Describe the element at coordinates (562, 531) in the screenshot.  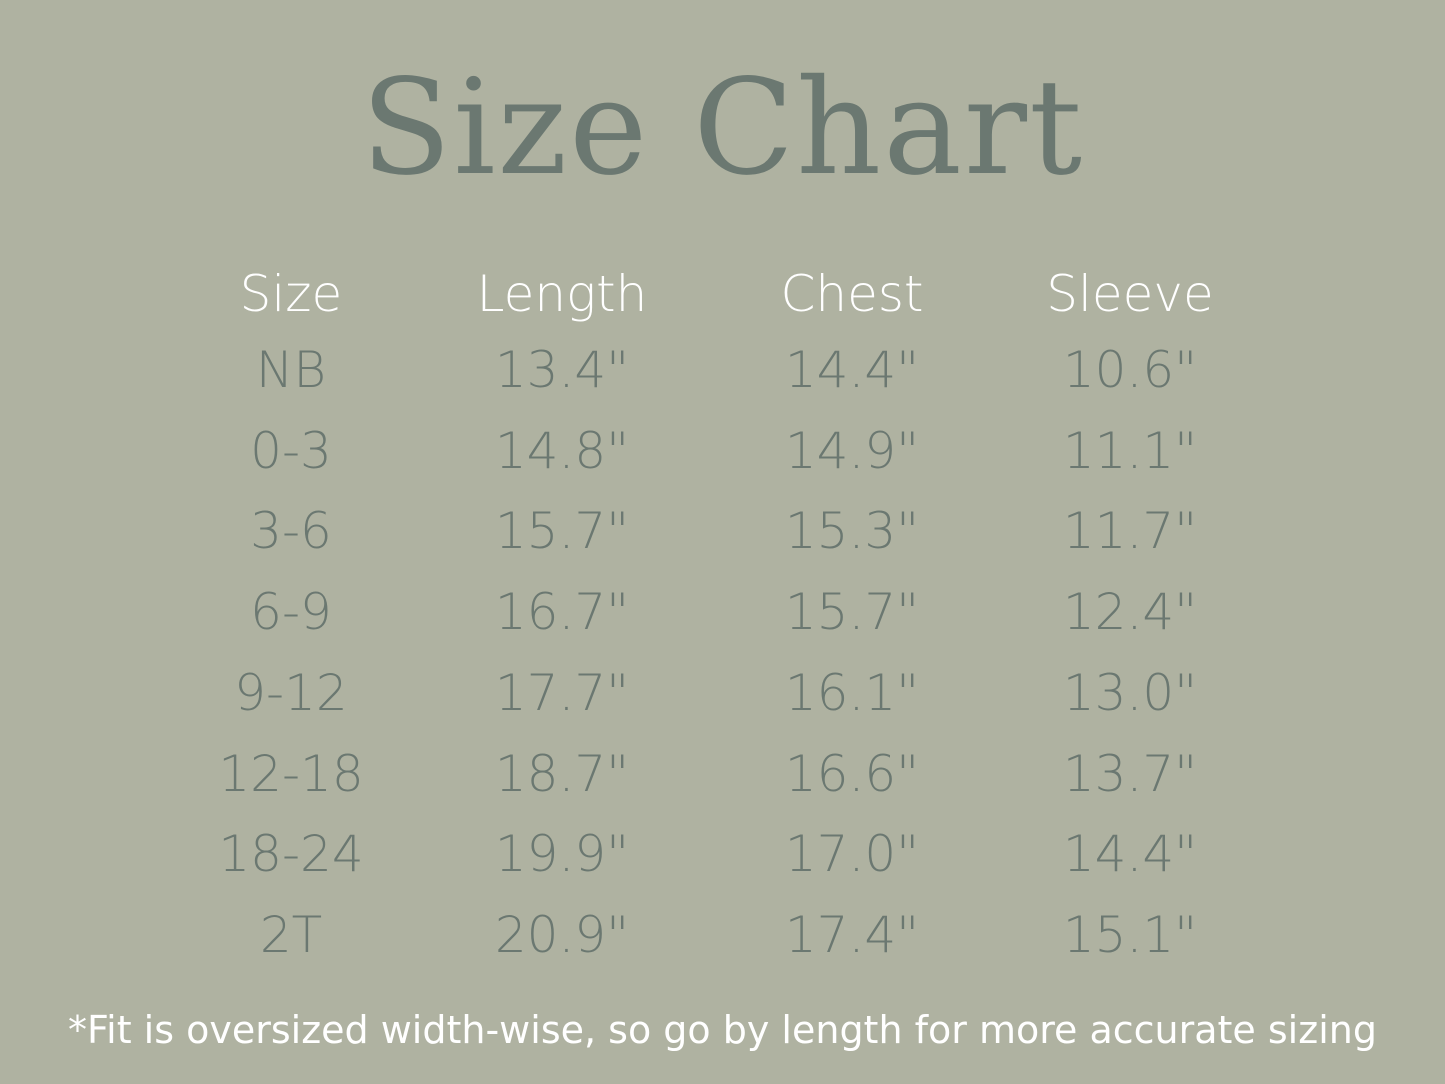
I see `cell-length: 15.7"` at that location.